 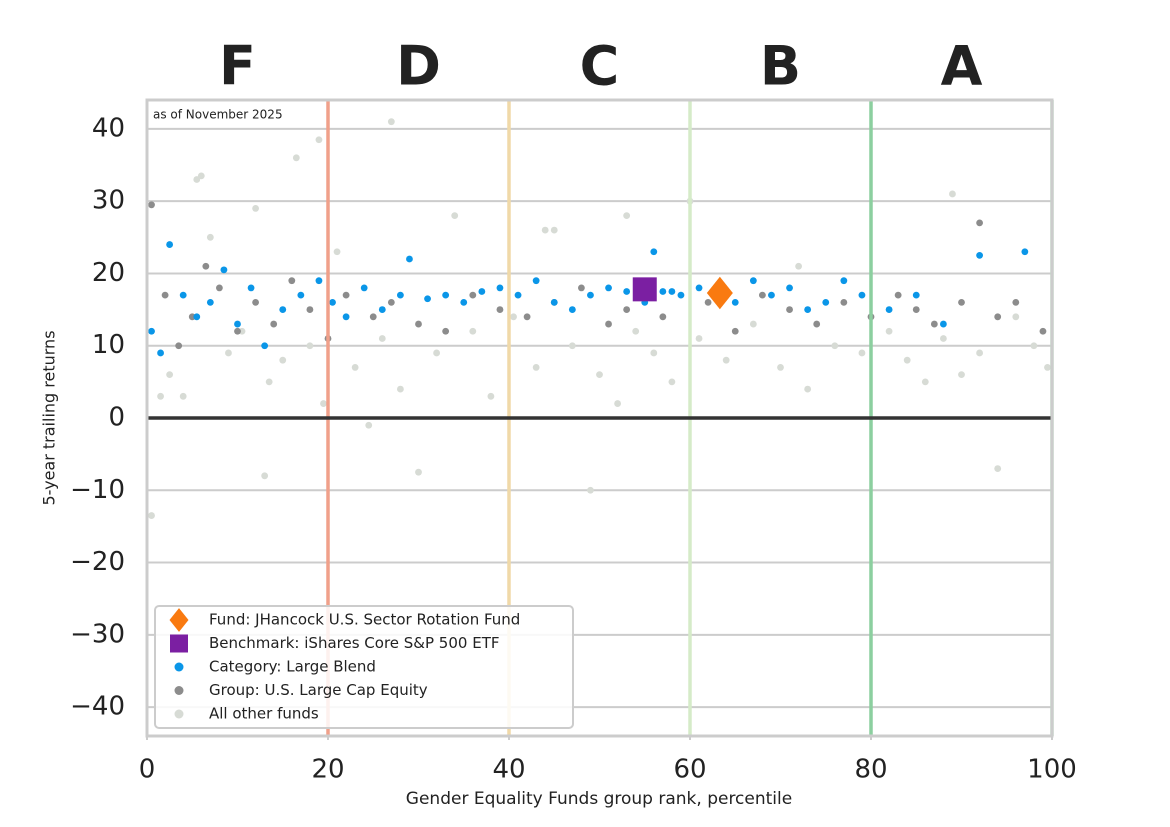 What do you see at coordinates (318, 690) in the screenshot?
I see `legend-label: Group: U.S. Large Cap Equity` at bounding box center [318, 690].